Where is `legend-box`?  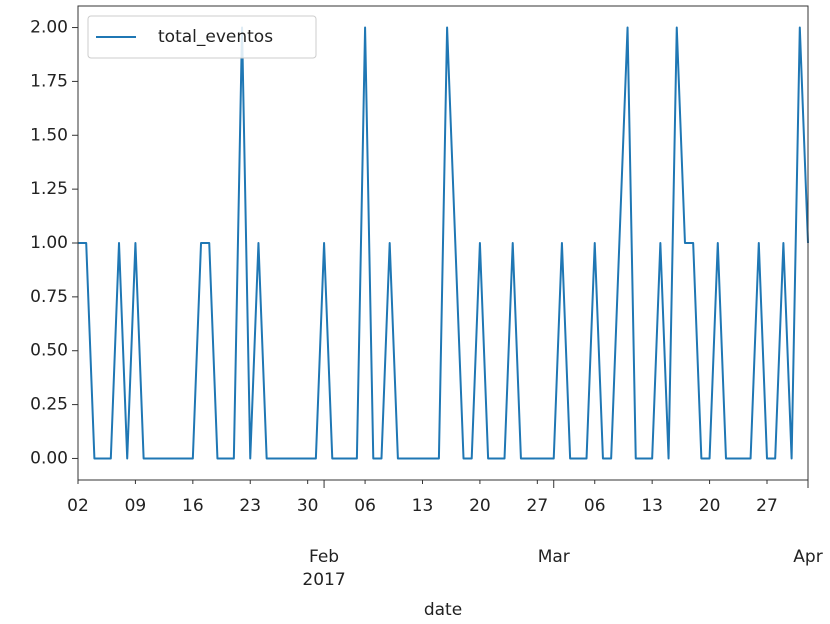 legend-box is located at coordinates (202, 37).